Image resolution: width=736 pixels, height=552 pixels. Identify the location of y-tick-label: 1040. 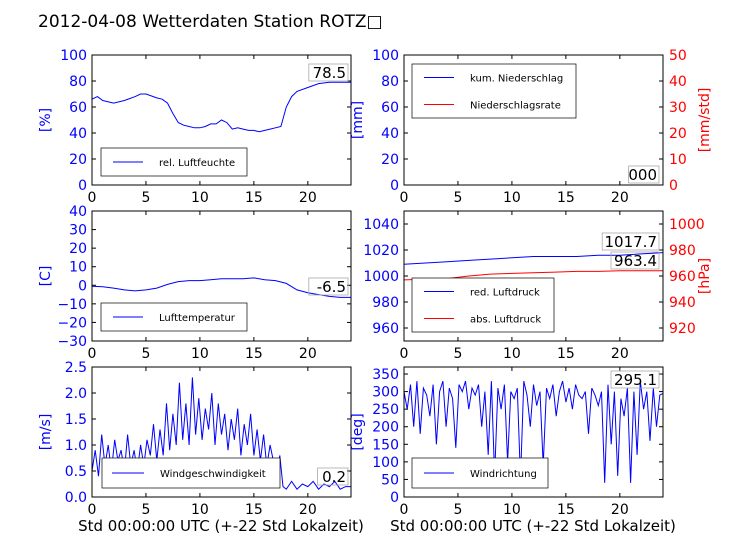
(381, 225).